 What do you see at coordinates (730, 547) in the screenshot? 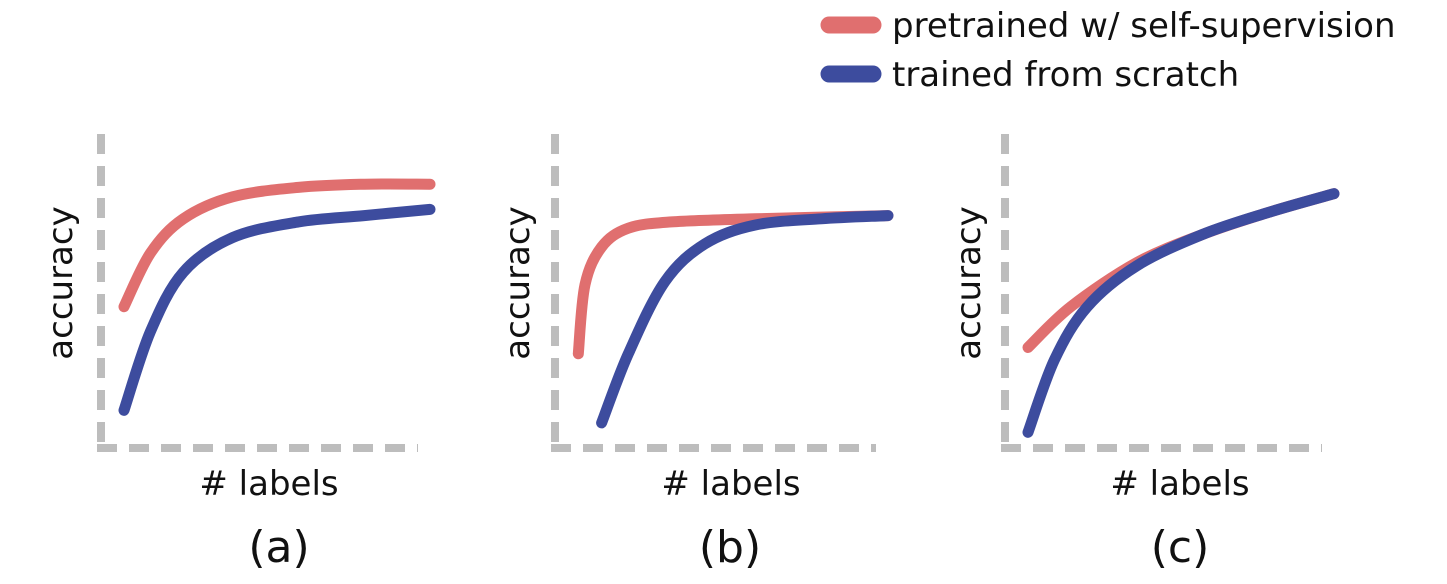
I see `panel-label: (b)` at bounding box center [730, 547].